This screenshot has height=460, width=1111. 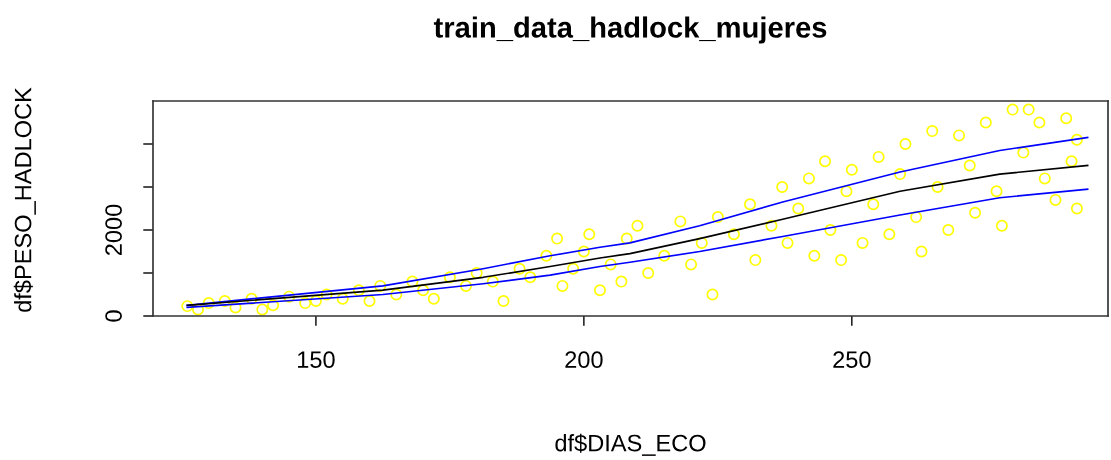 I want to click on y-tick-label: 0, so click(x=113, y=316).